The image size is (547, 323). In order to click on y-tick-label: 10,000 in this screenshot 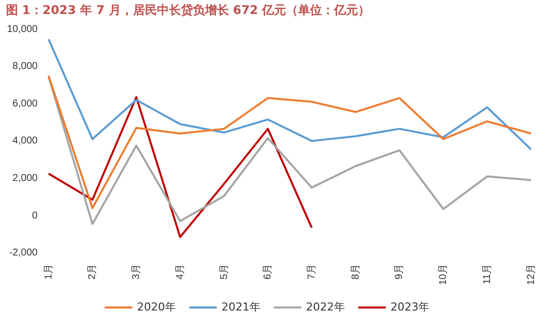, I will do `click(22, 29)`.